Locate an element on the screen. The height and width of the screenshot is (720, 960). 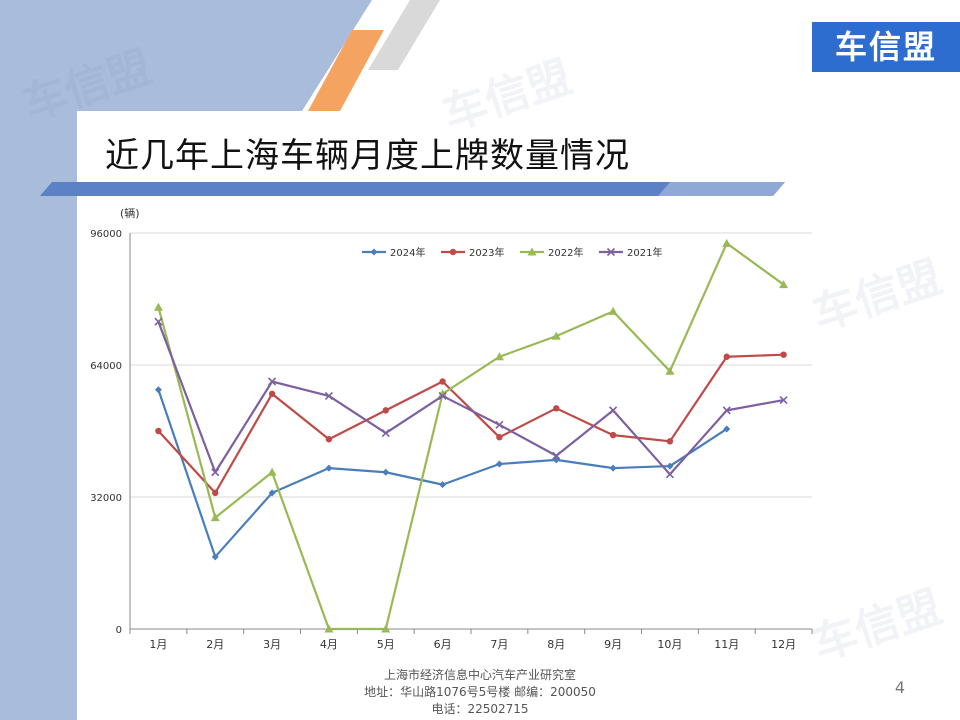
y-unit-label: (辆) is located at coordinates (130, 213).